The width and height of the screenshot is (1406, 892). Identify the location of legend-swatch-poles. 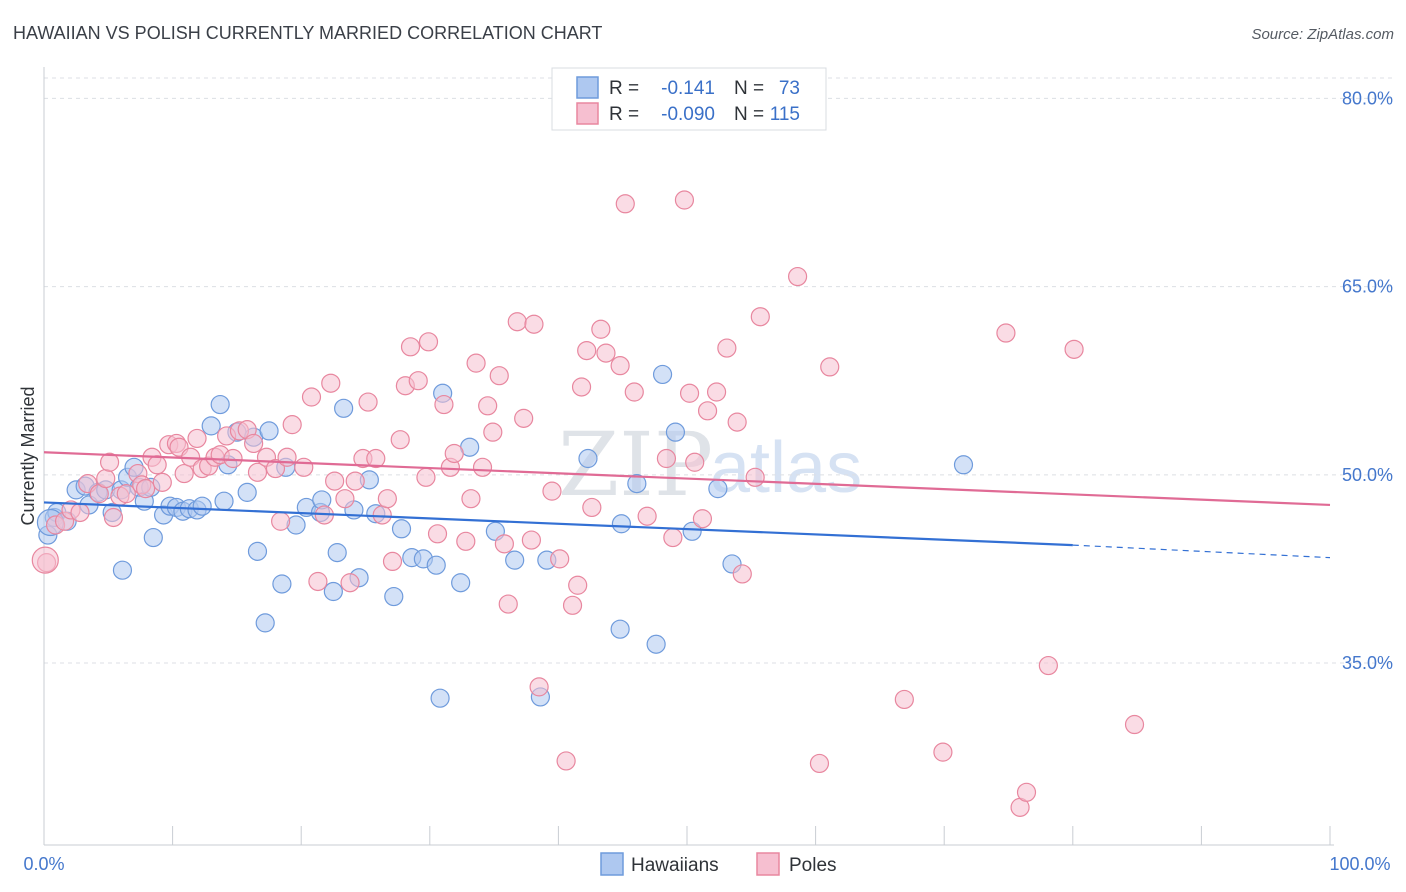
(768, 864).